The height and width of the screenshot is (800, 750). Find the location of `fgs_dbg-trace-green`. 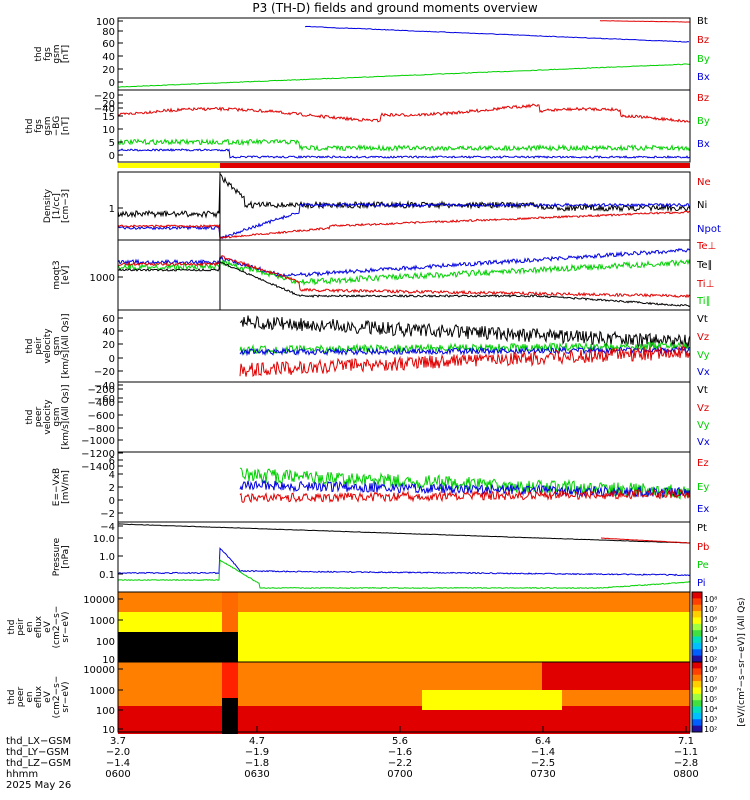

fgs_dbg-trace-green is located at coordinates (404, 145).